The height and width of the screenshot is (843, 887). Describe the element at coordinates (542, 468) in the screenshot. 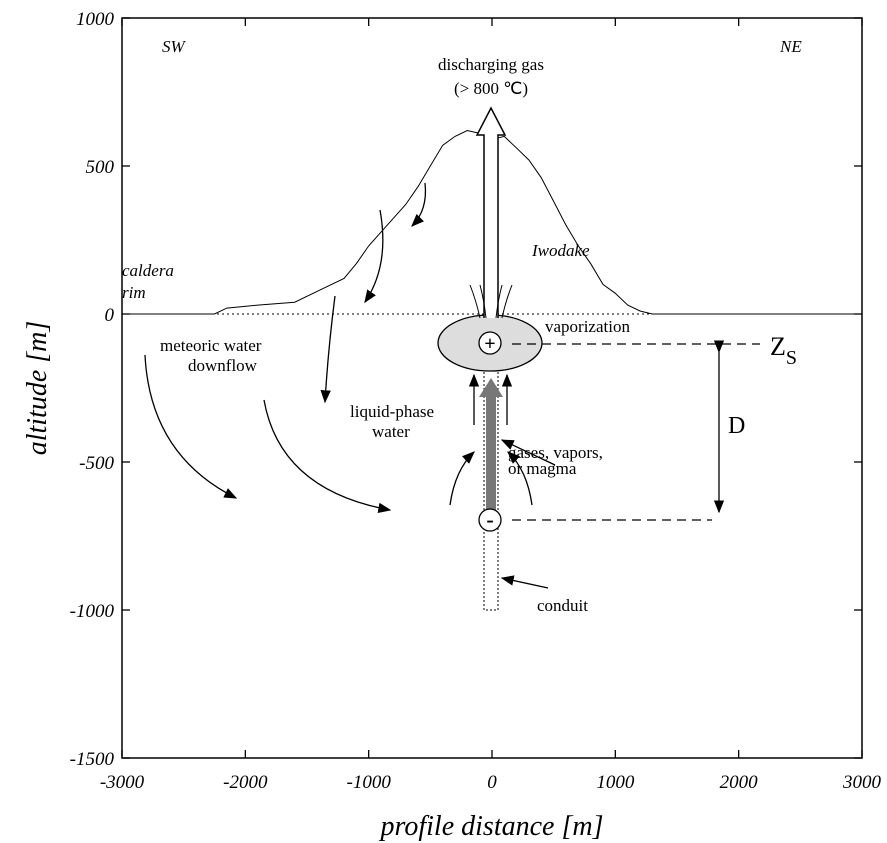

I see `label: or magma` at that location.